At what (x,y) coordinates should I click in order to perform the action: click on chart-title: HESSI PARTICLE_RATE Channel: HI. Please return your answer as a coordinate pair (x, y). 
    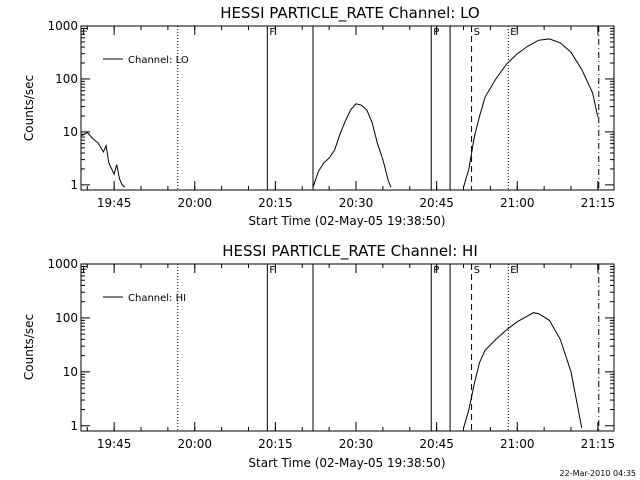
    Looking at the image, I should click on (350, 251).